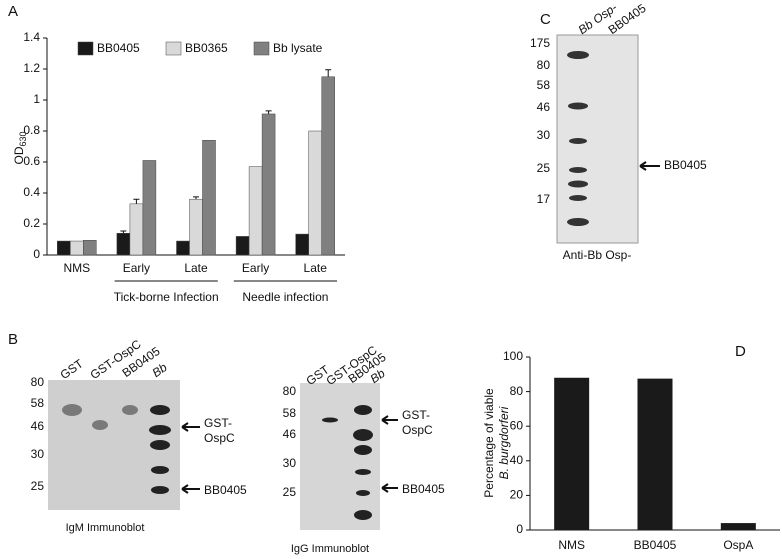 The height and width of the screenshot is (559, 782). I want to click on y-axis-label: B. burgdorferi, so click(504, 442).